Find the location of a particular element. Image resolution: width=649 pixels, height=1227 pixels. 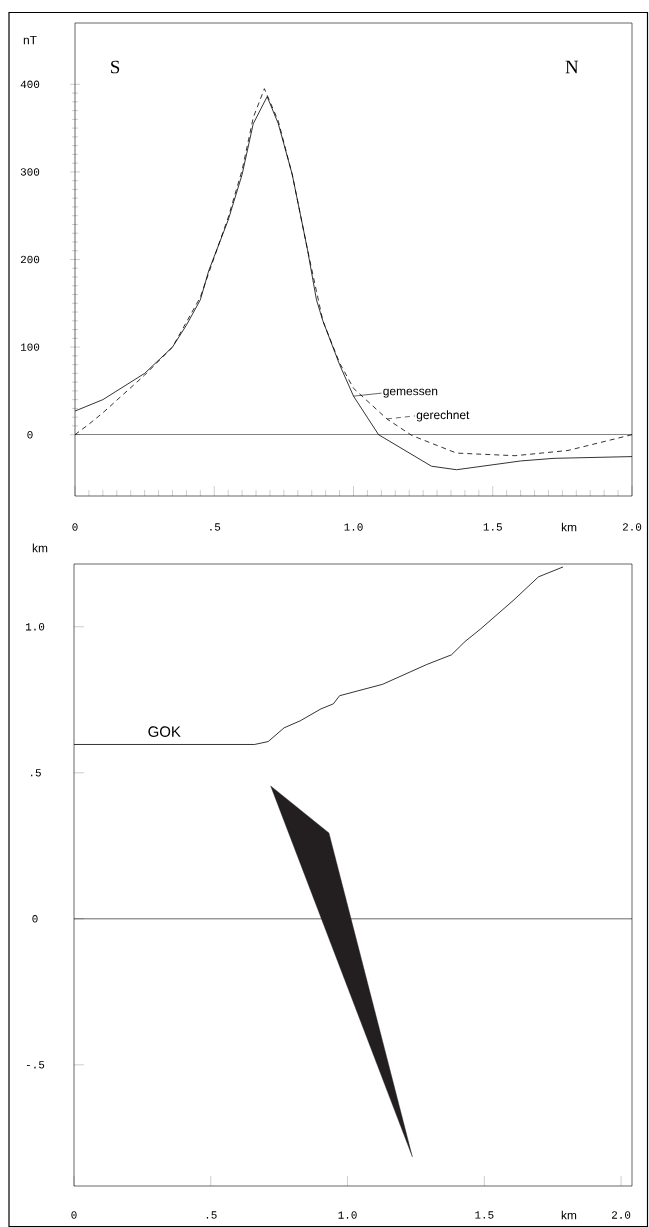

y-tick-label: 400 is located at coordinates (30, 84).